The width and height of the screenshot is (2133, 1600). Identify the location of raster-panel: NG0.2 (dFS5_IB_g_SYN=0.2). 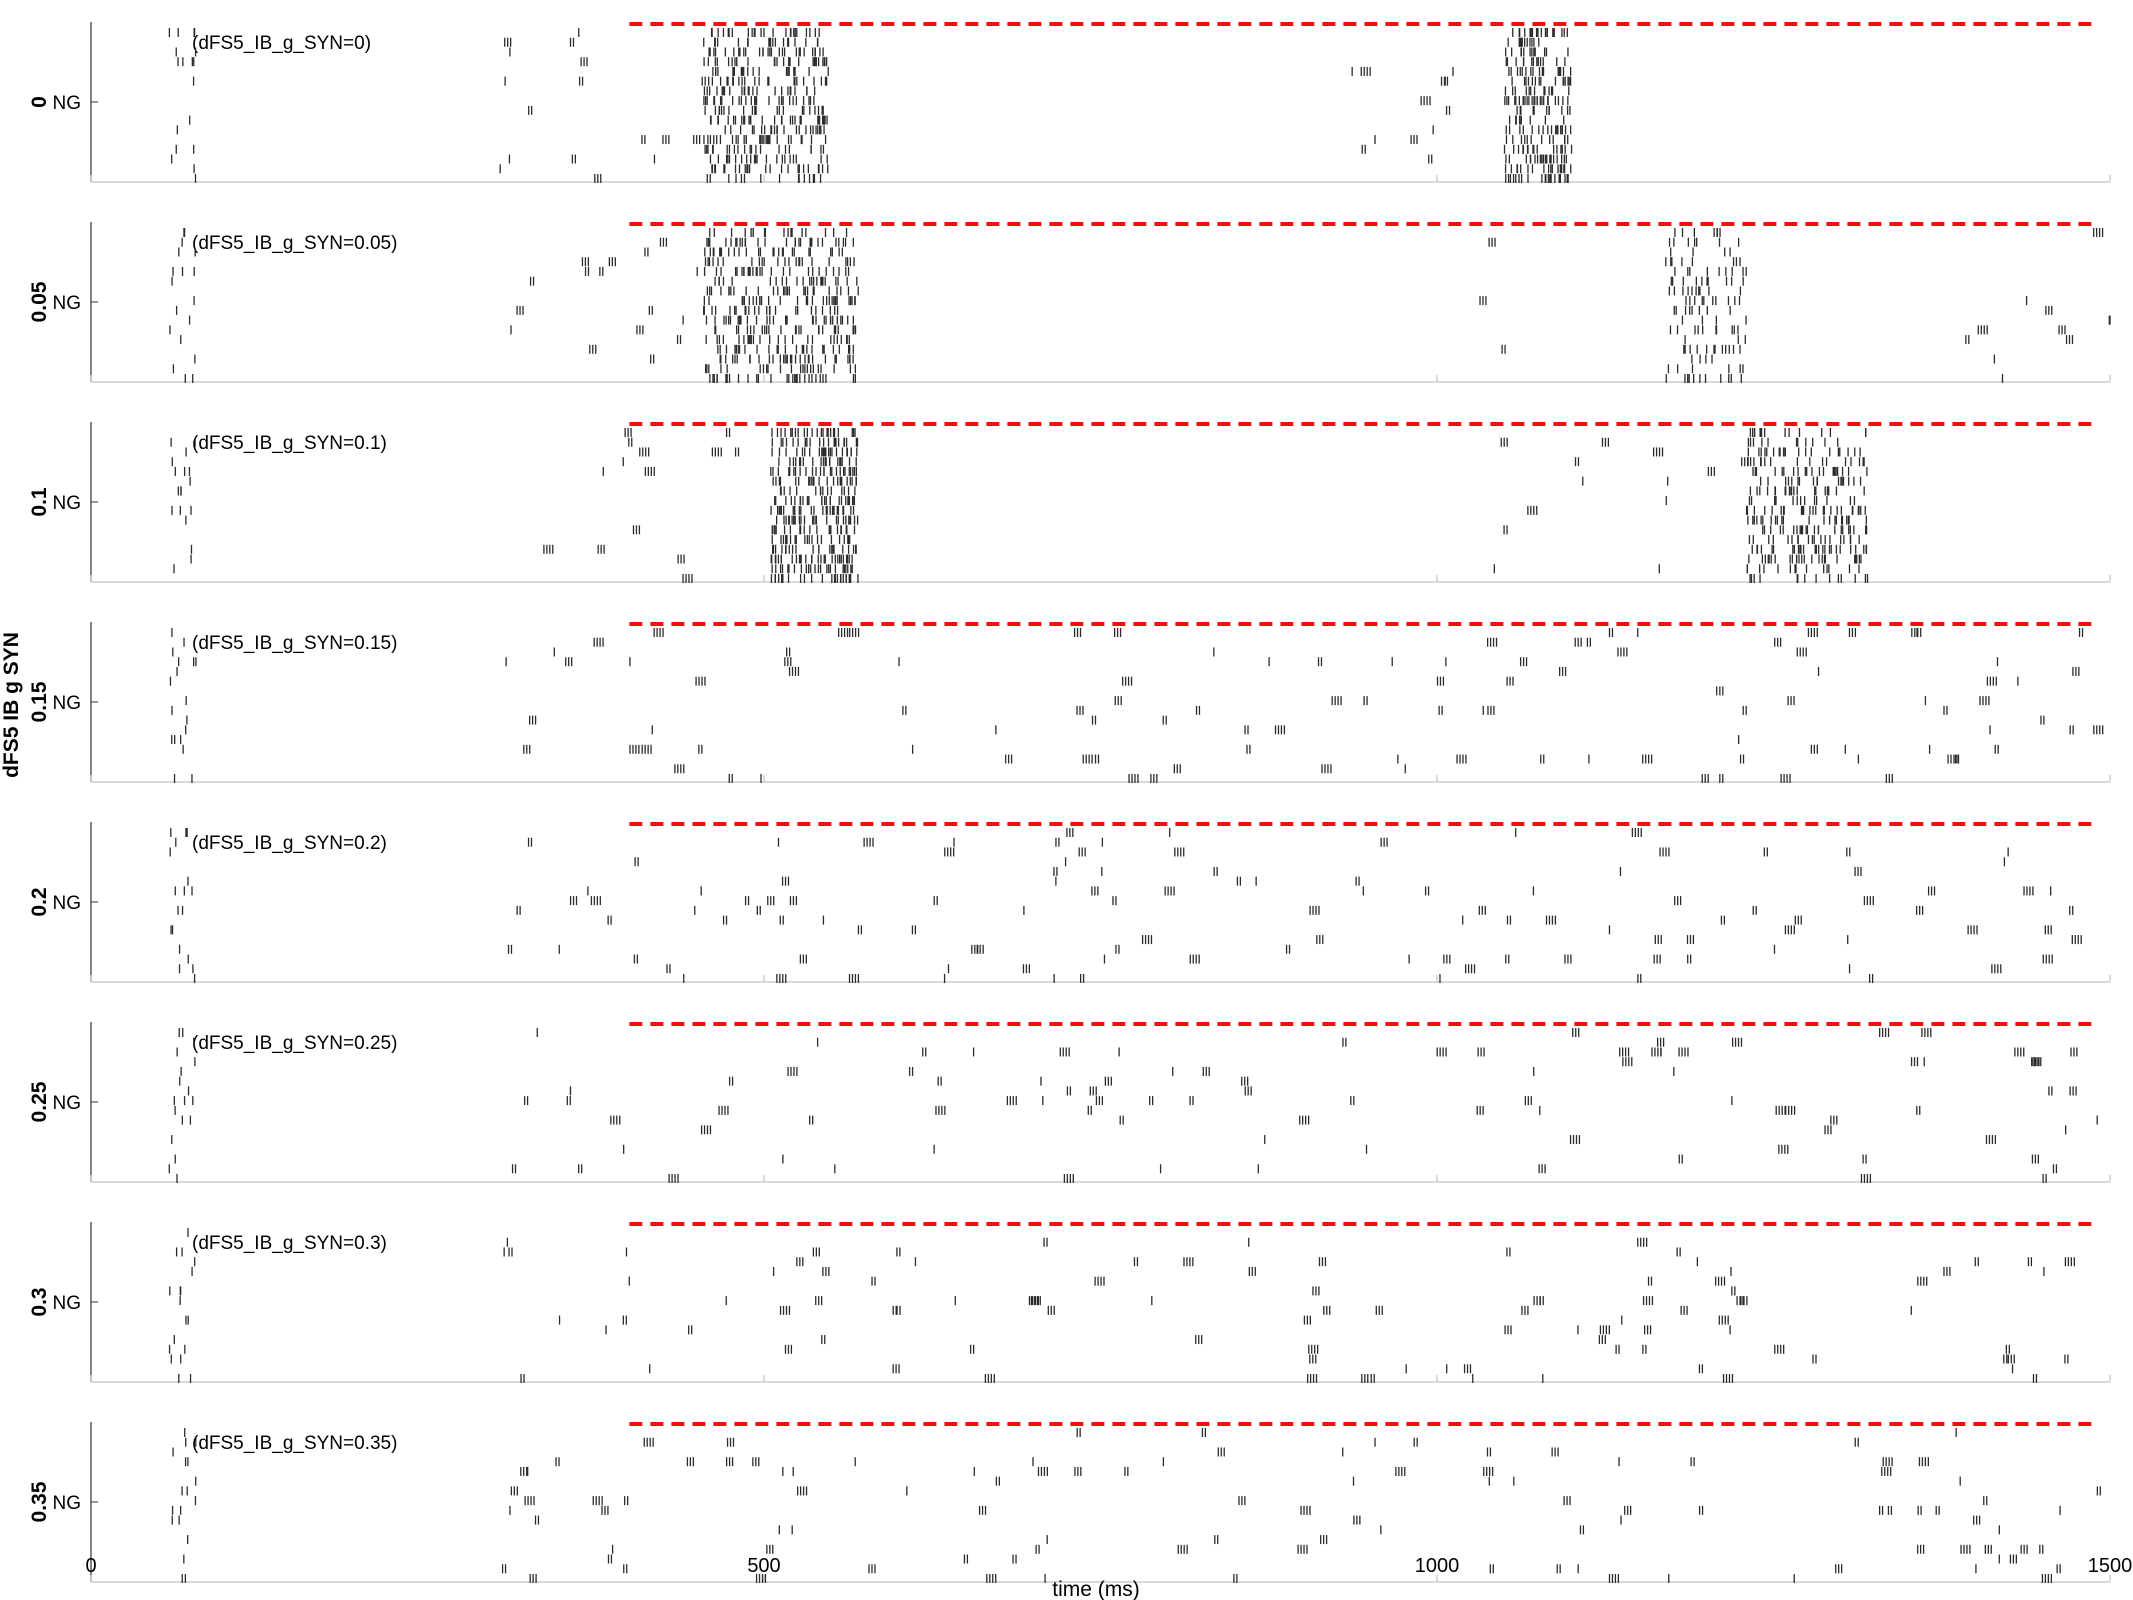
(1069, 902).